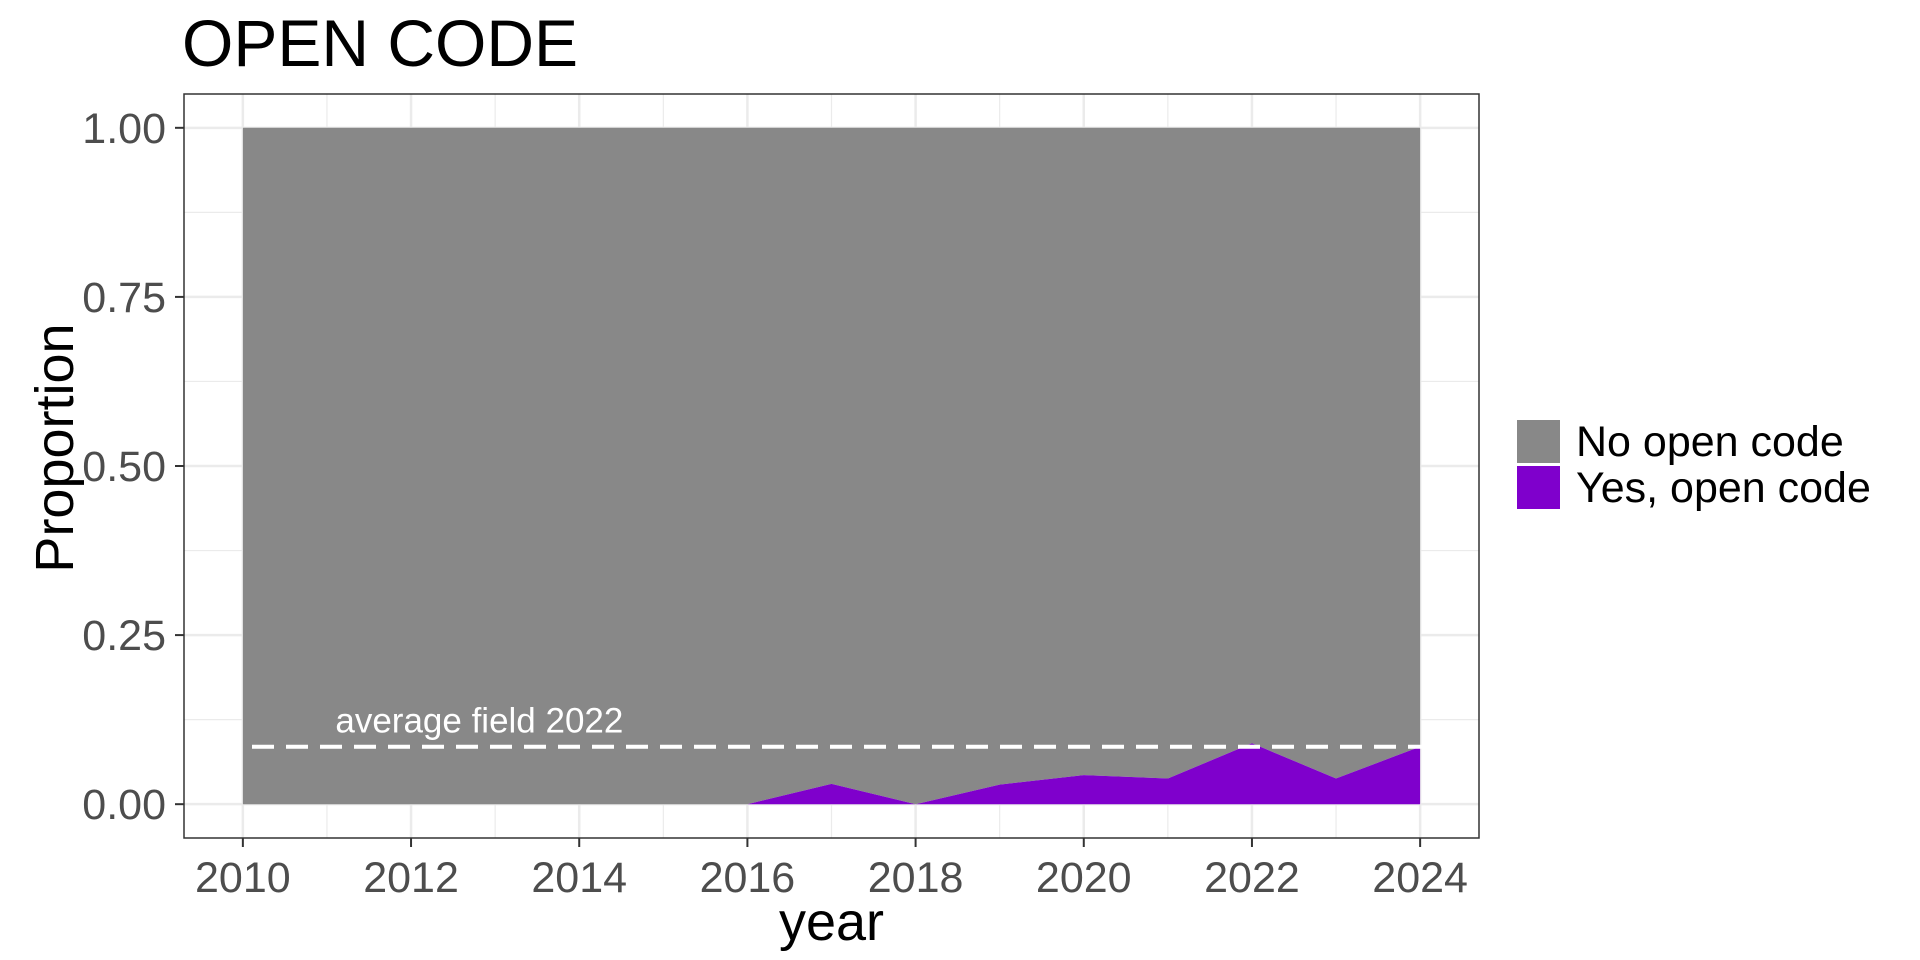  What do you see at coordinates (124, 636) in the screenshot?
I see `y-tick-label: 0.25` at bounding box center [124, 636].